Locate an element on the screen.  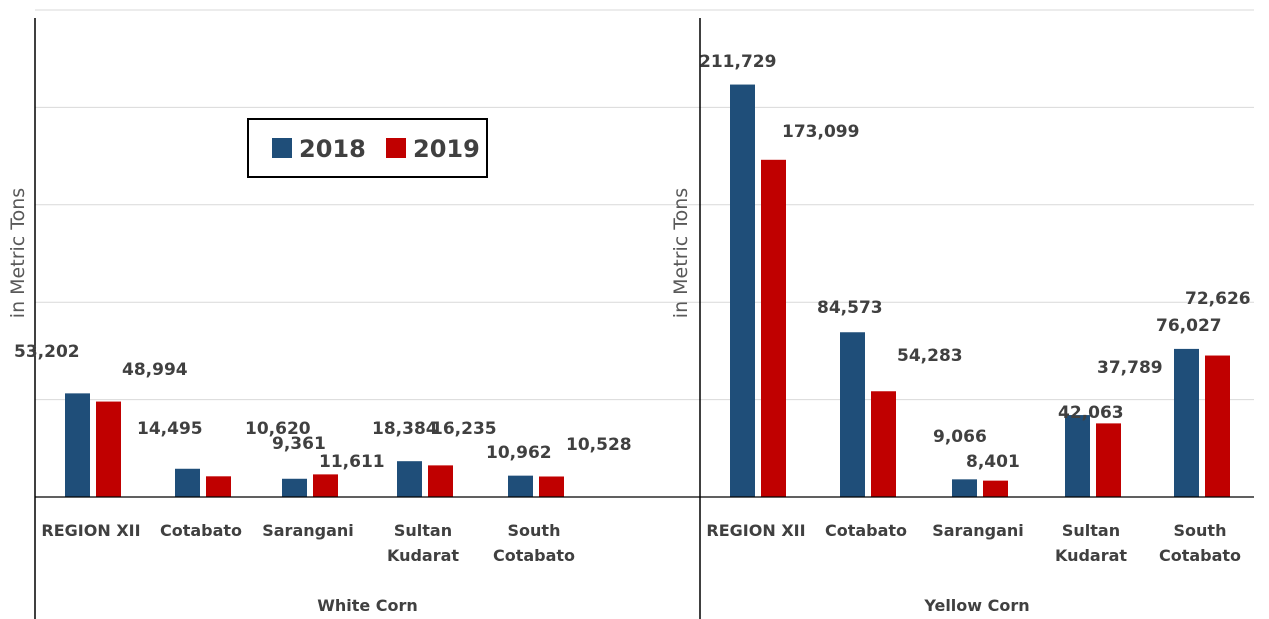
data-label-2019: 10,528 is located at coordinates (599, 445).